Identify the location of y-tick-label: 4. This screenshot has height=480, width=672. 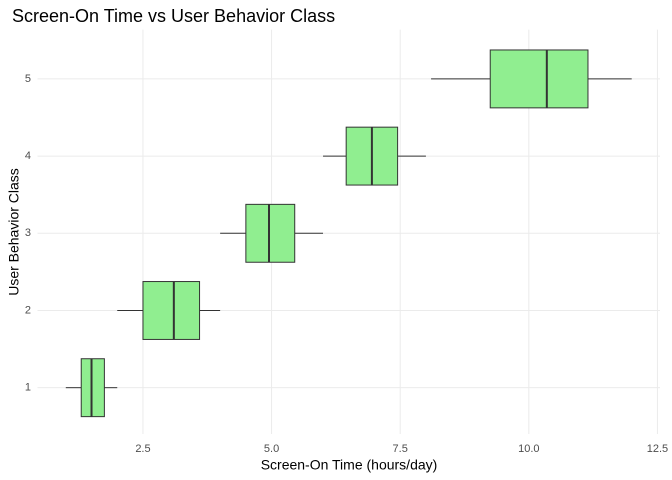
(28, 156).